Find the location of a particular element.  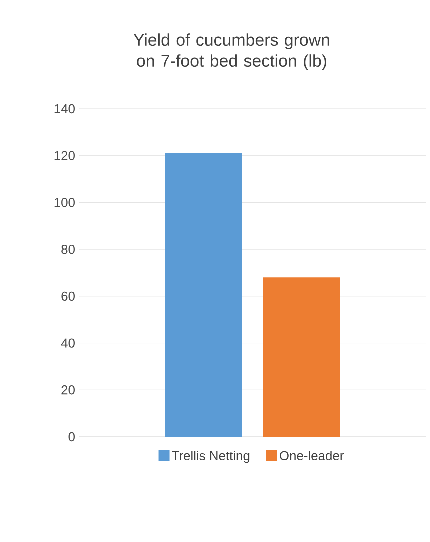

y-tick-label: 140 is located at coordinates (64, 109).